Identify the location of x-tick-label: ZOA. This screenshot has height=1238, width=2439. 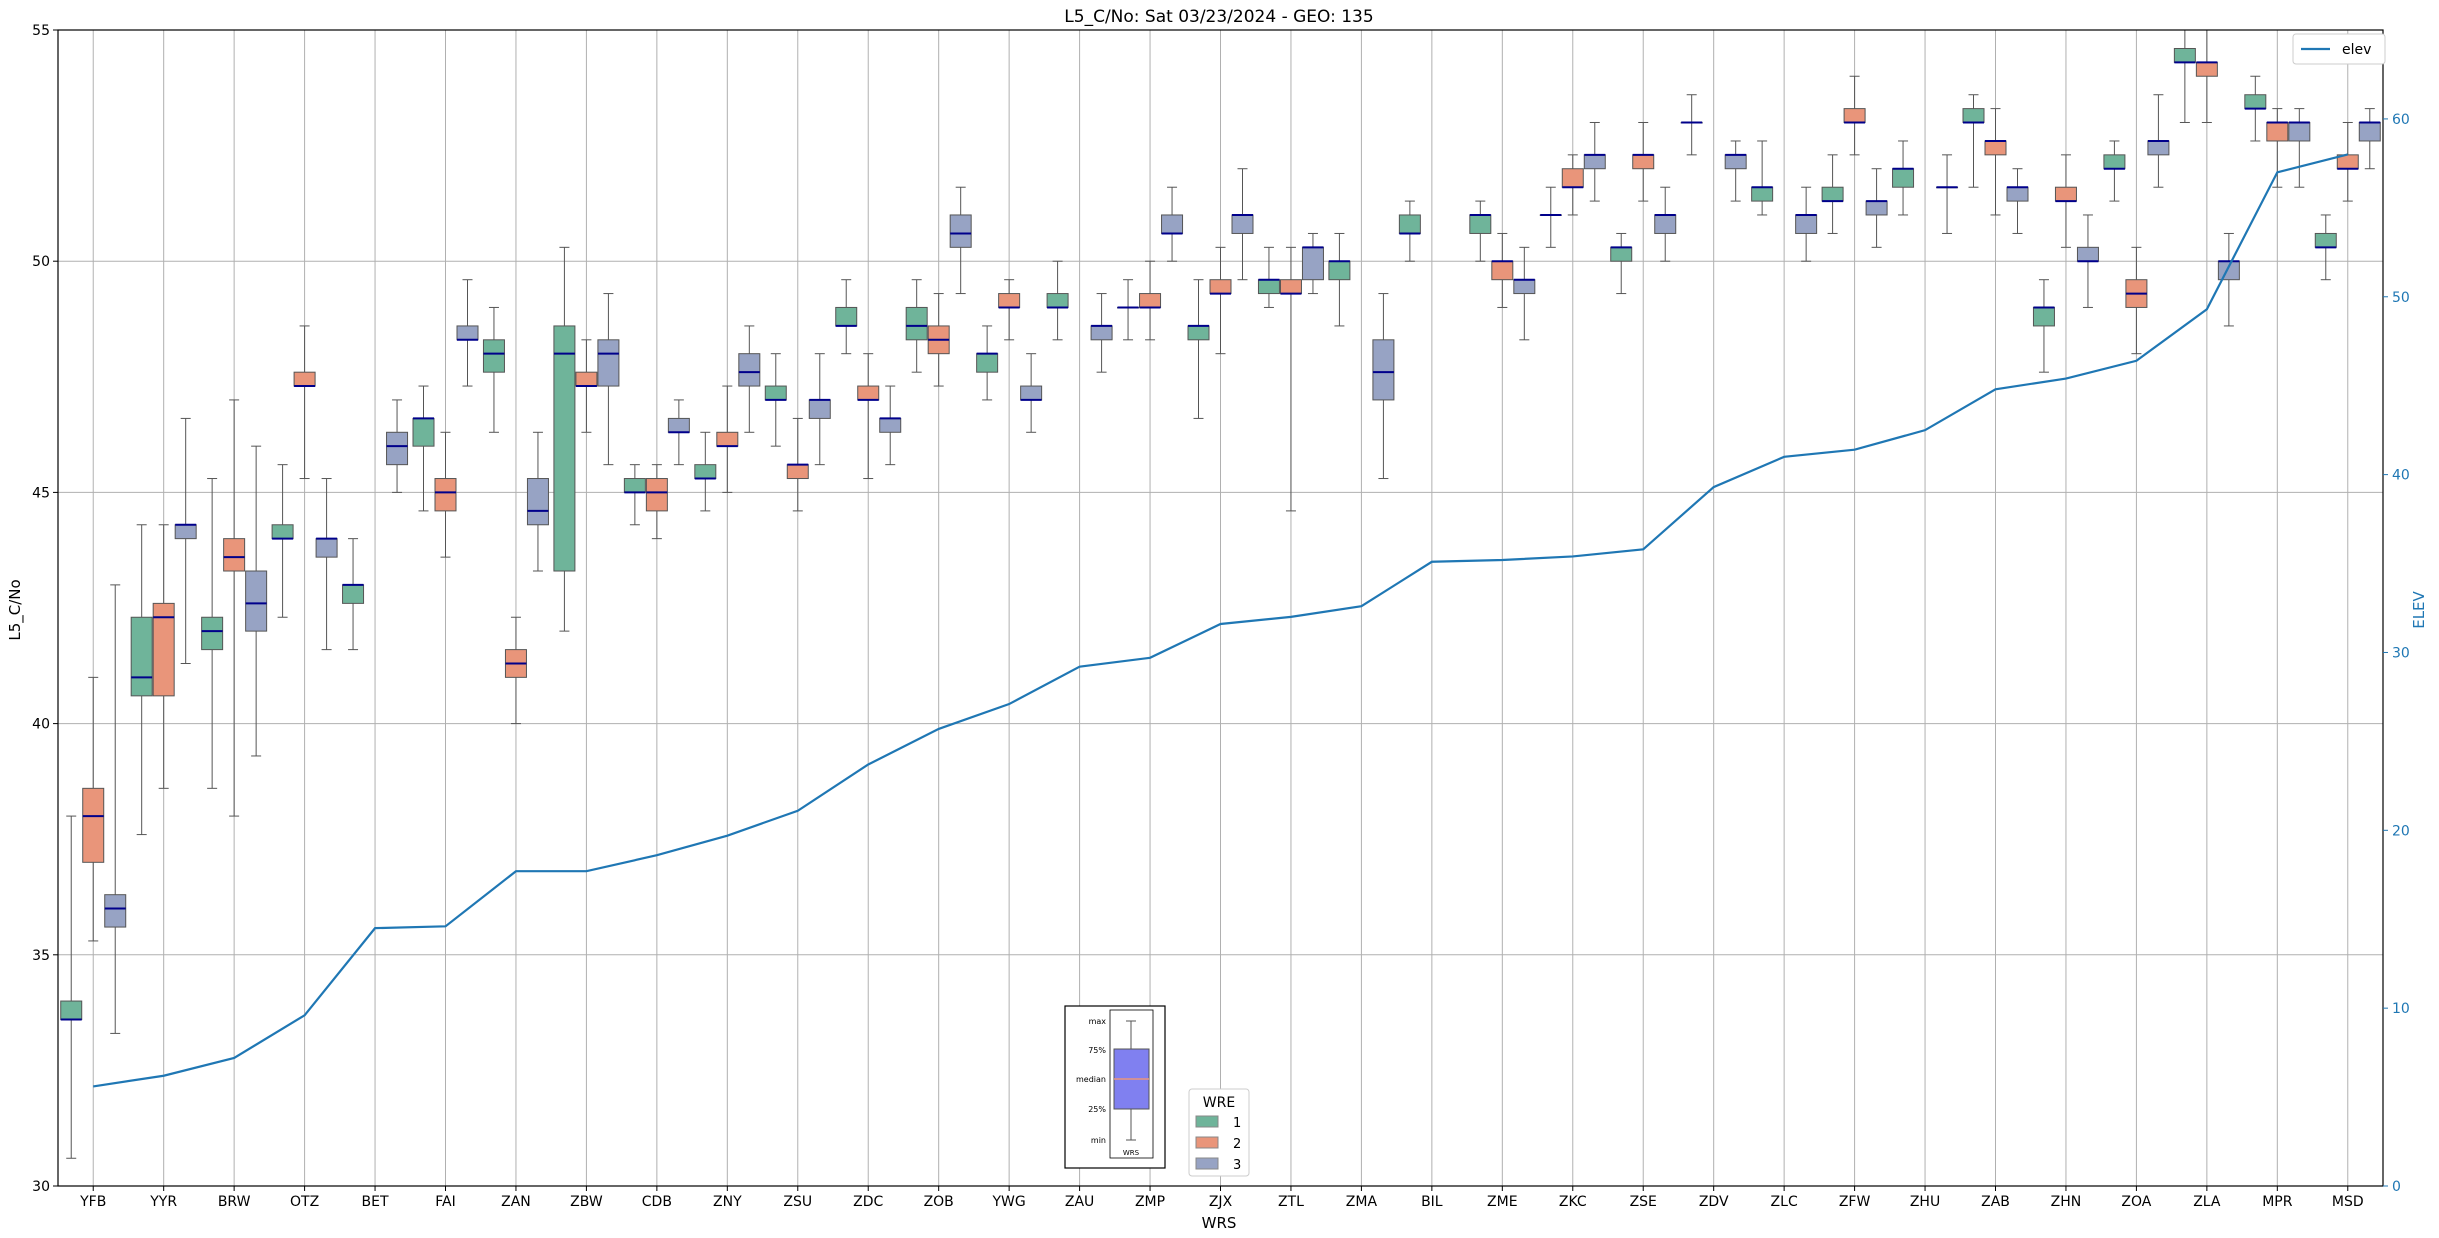
(2136, 1202).